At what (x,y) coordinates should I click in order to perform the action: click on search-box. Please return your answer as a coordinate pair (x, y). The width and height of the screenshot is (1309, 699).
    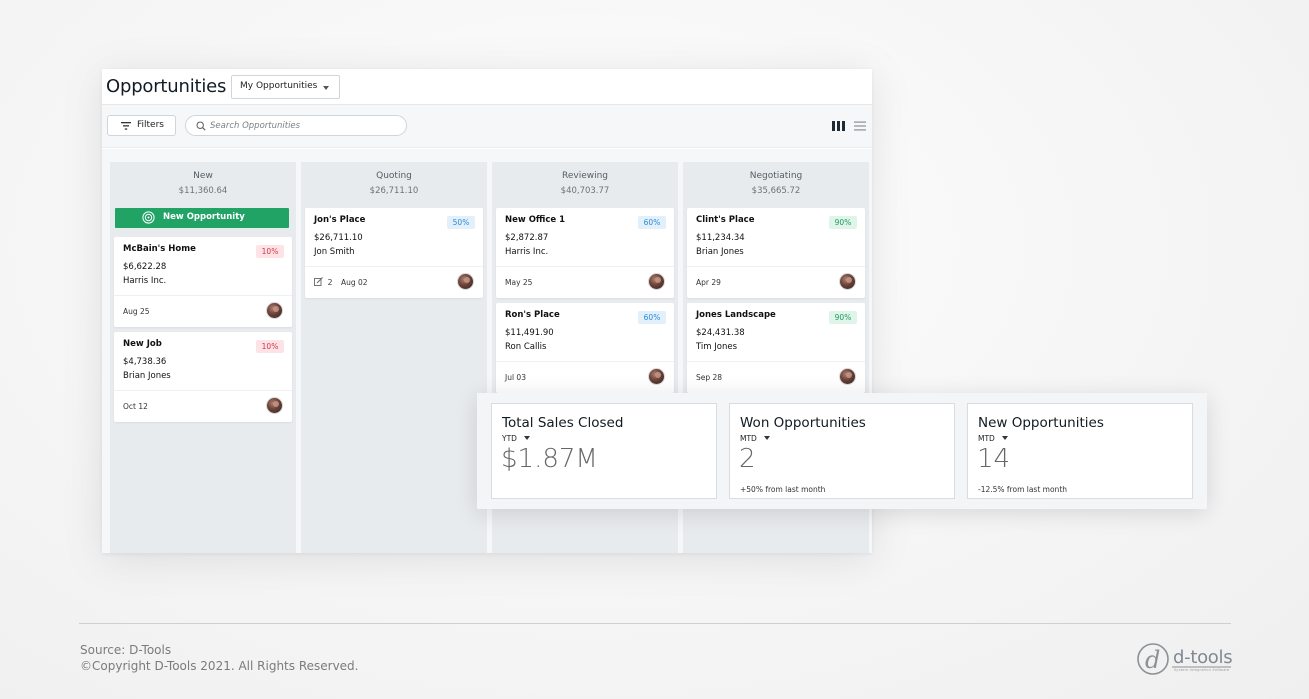
    Looking at the image, I should click on (296, 125).